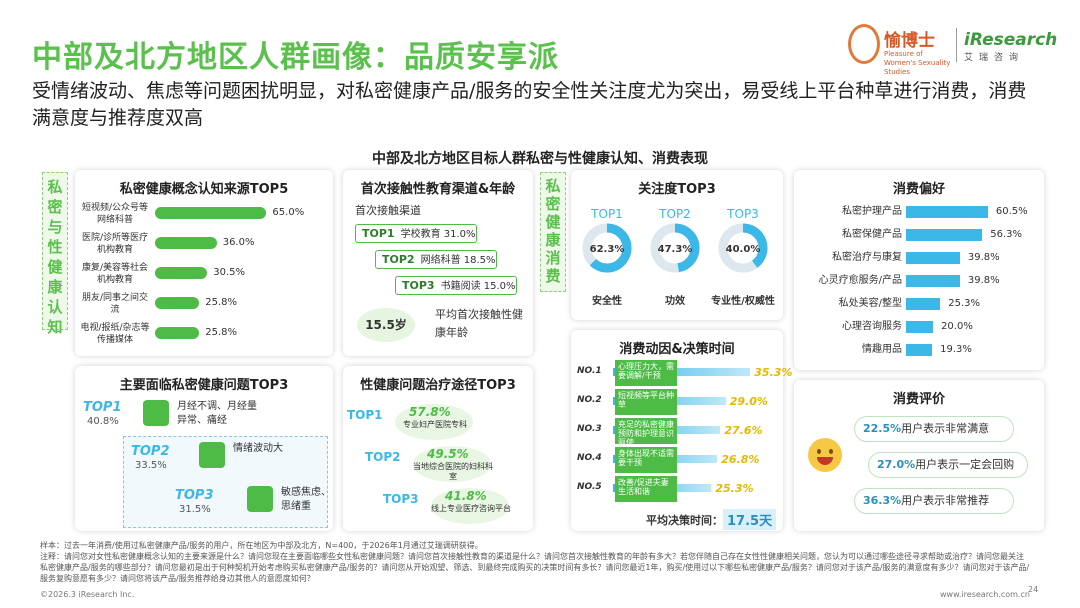 The image size is (1080, 608). I want to click on motive-name: 身体出现不适需要干预, so click(646, 460).